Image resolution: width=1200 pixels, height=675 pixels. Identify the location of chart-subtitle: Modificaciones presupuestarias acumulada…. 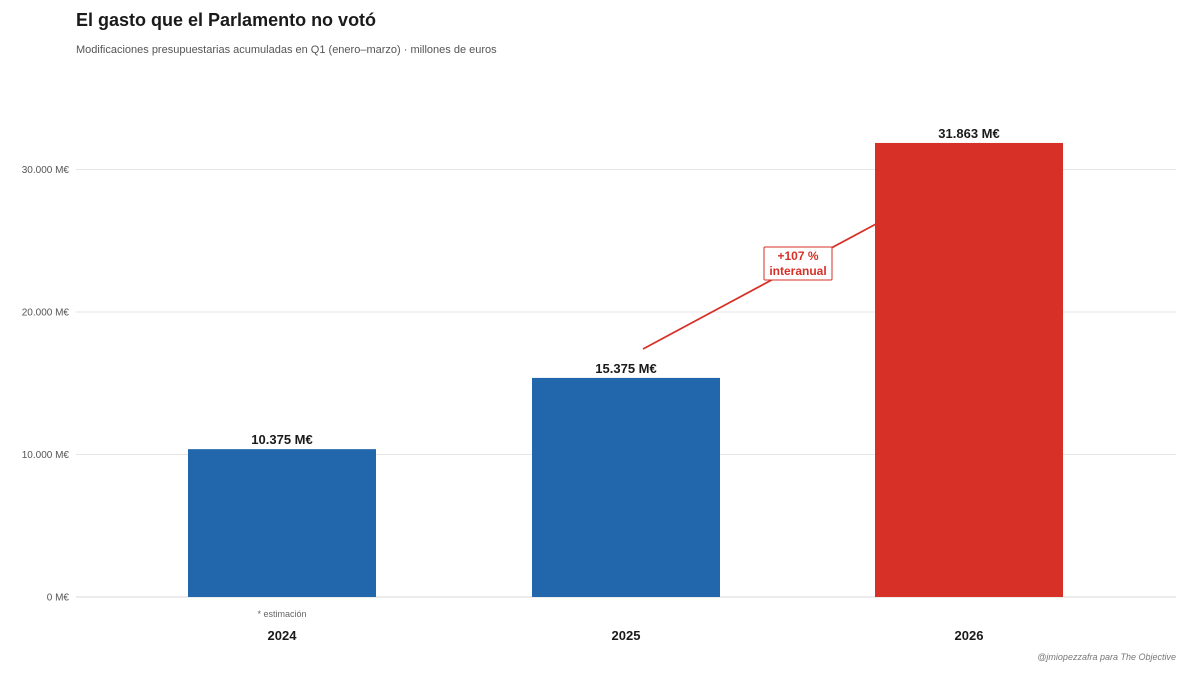
(286, 50).